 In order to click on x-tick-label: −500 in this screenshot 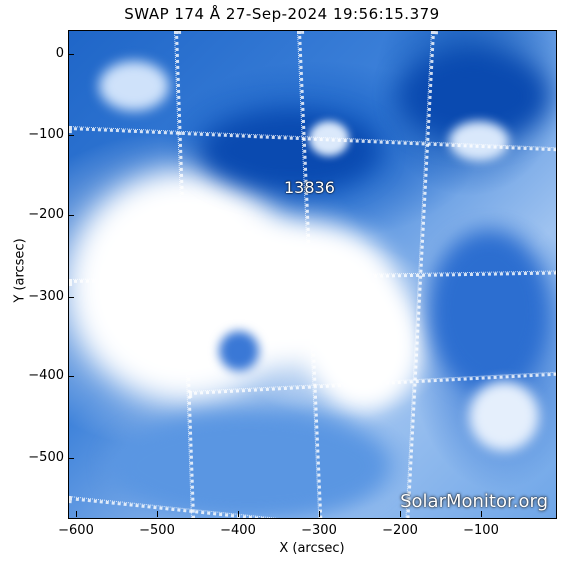, I will do `click(157, 530)`.